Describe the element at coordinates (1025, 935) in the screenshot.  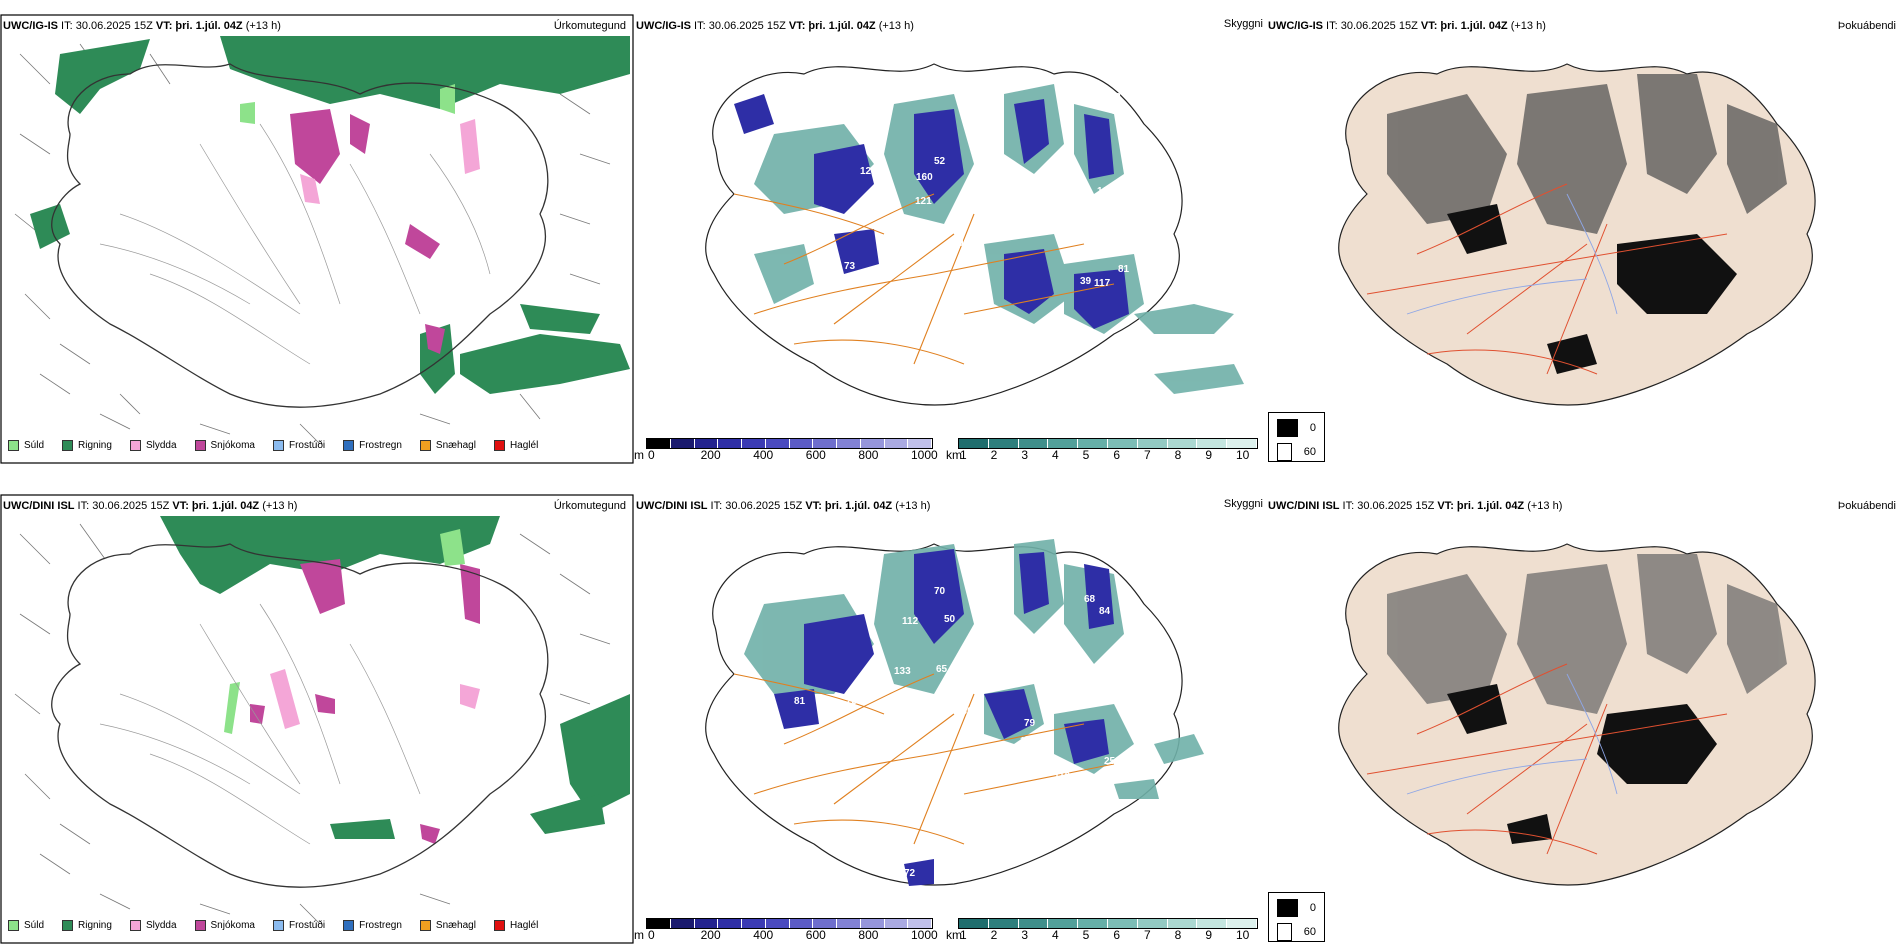
I see `colorbar-tick: 3` at that location.